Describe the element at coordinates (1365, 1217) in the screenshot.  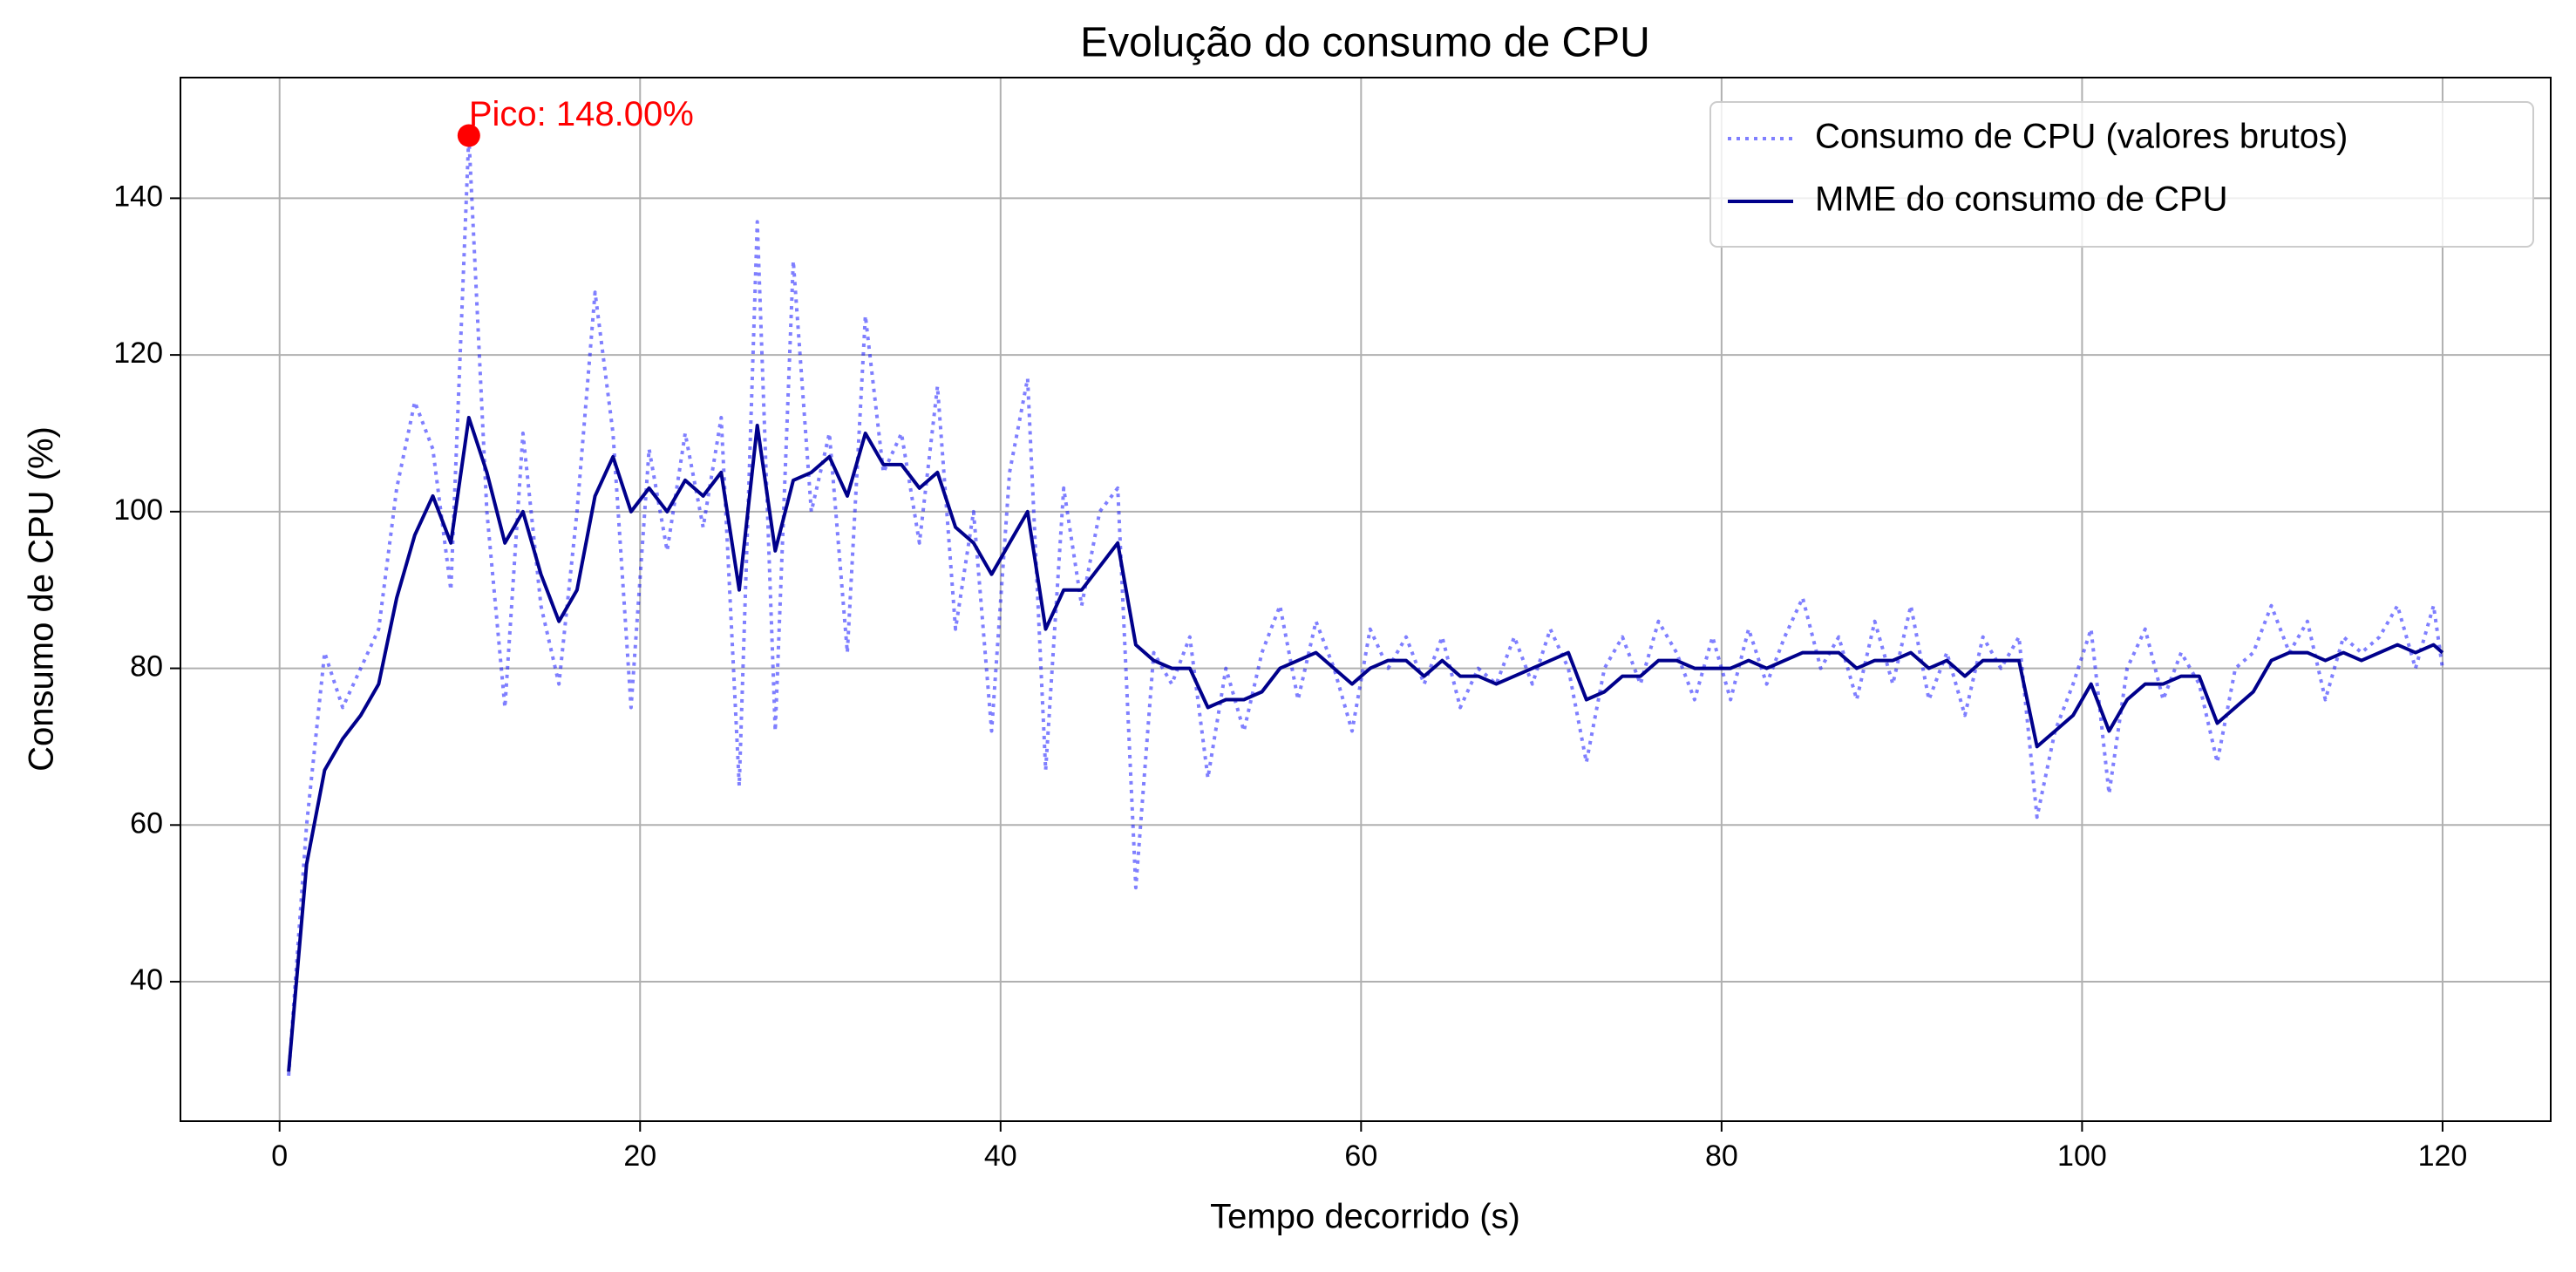
I see `x-axis-label: Tempo decorrido (s)` at that location.